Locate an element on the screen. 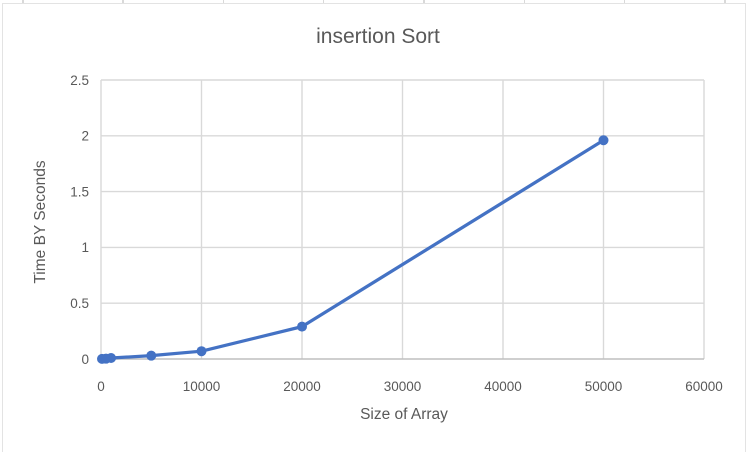  y-tick-label: 0.5 is located at coordinates (79, 303).